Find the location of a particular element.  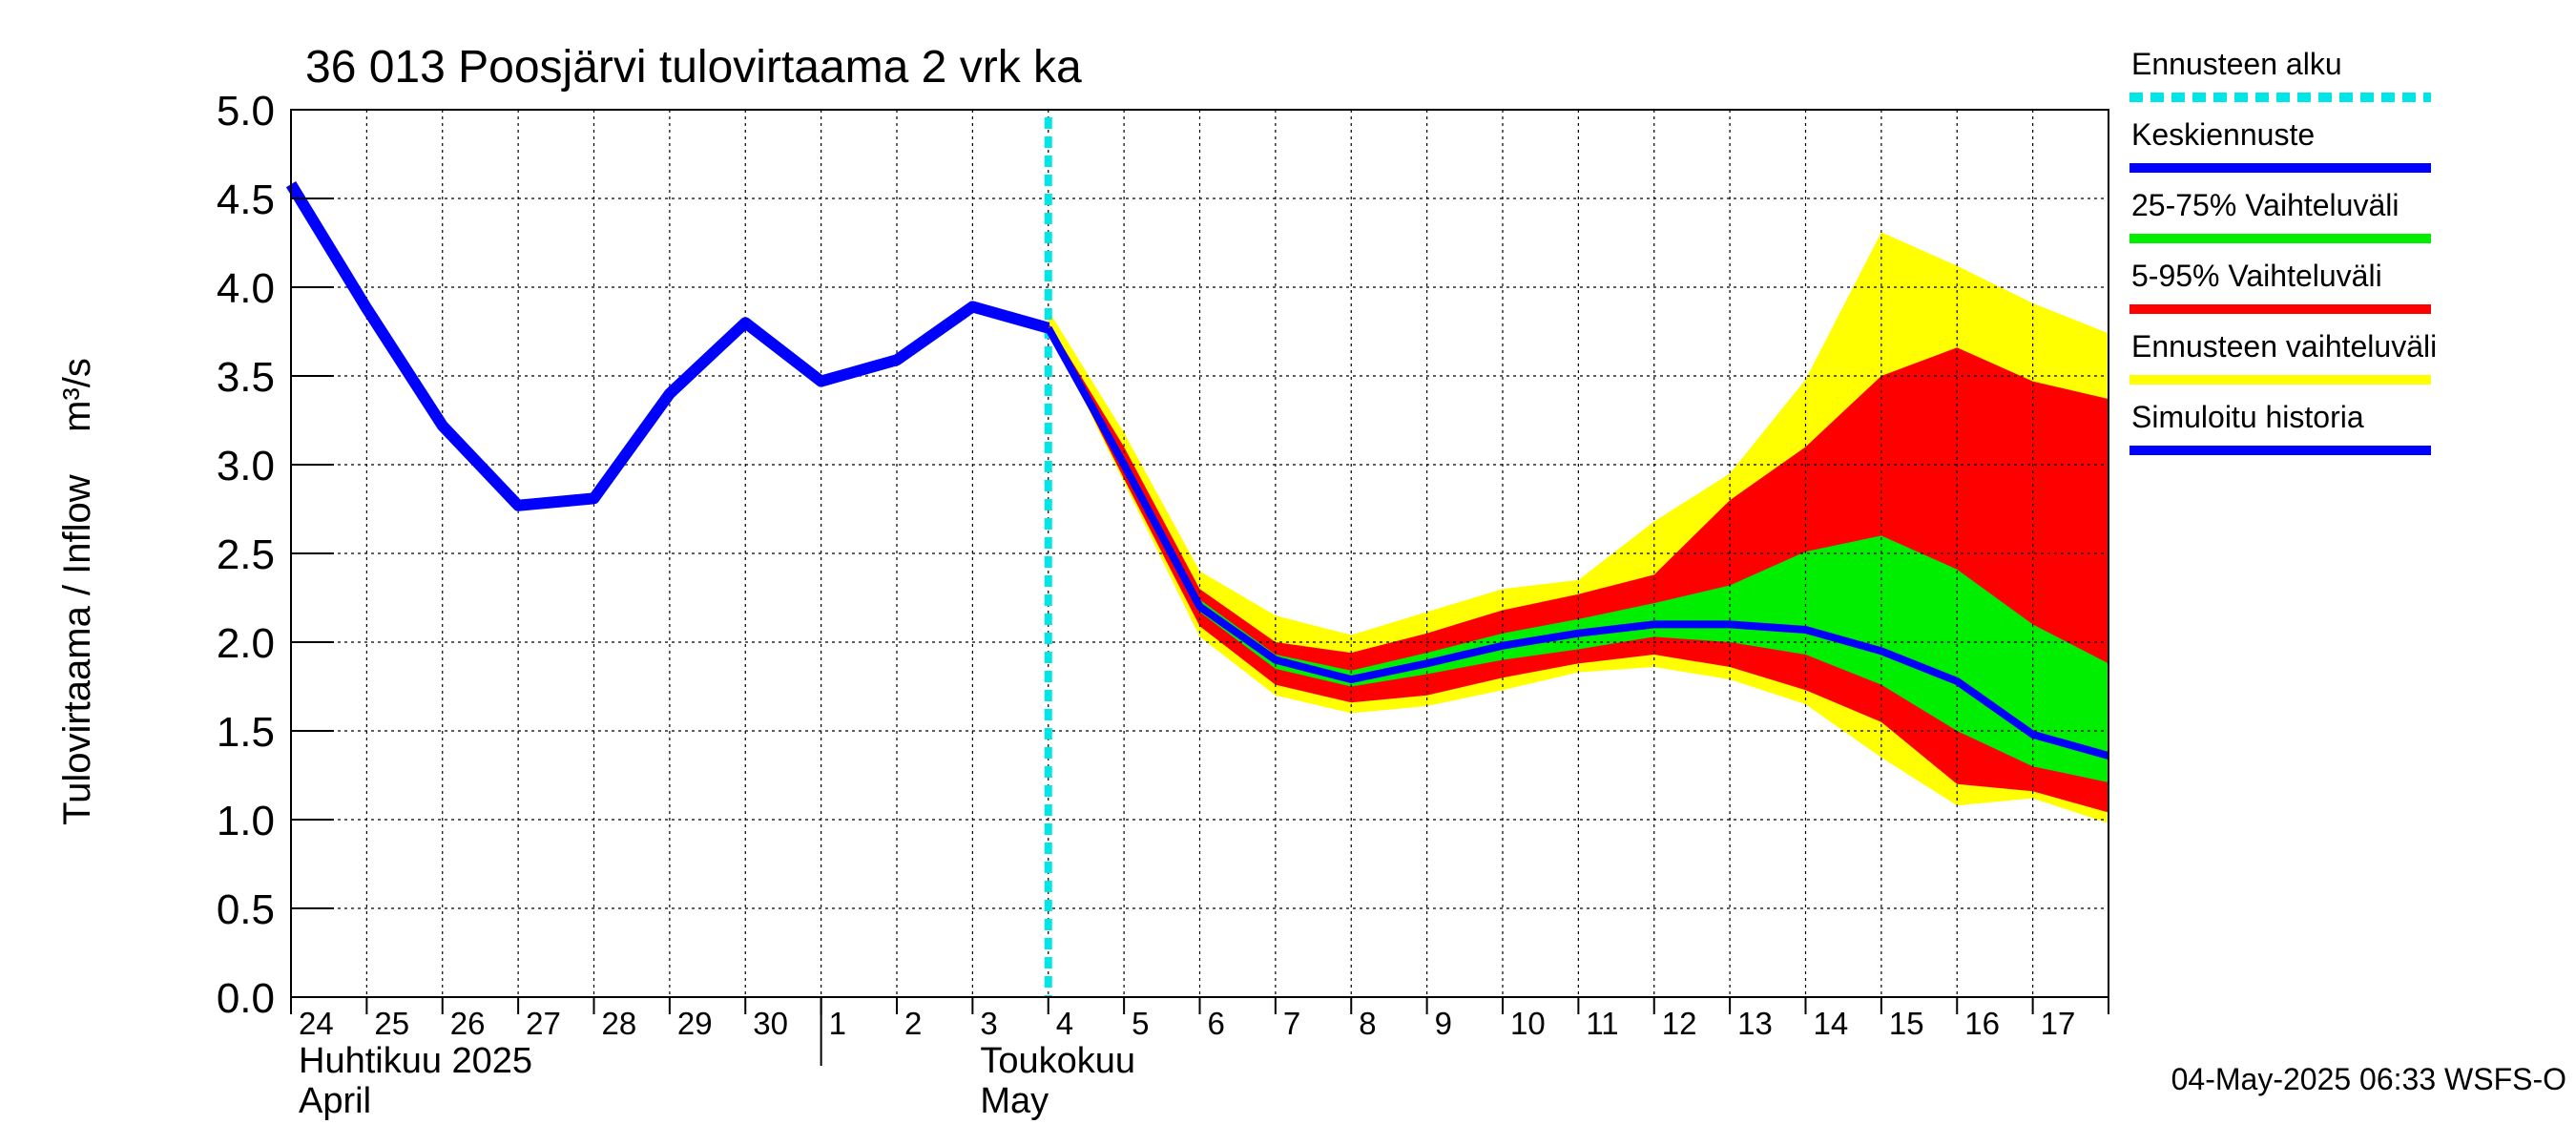

x-tick-label: 10 is located at coordinates (1528, 1023).